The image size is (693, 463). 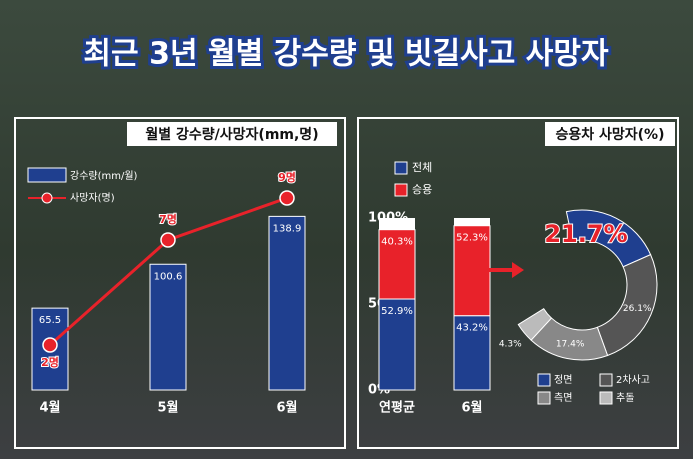 What do you see at coordinates (563, 380) in the screenshot?
I see `legend-label: 정면` at bounding box center [563, 380].